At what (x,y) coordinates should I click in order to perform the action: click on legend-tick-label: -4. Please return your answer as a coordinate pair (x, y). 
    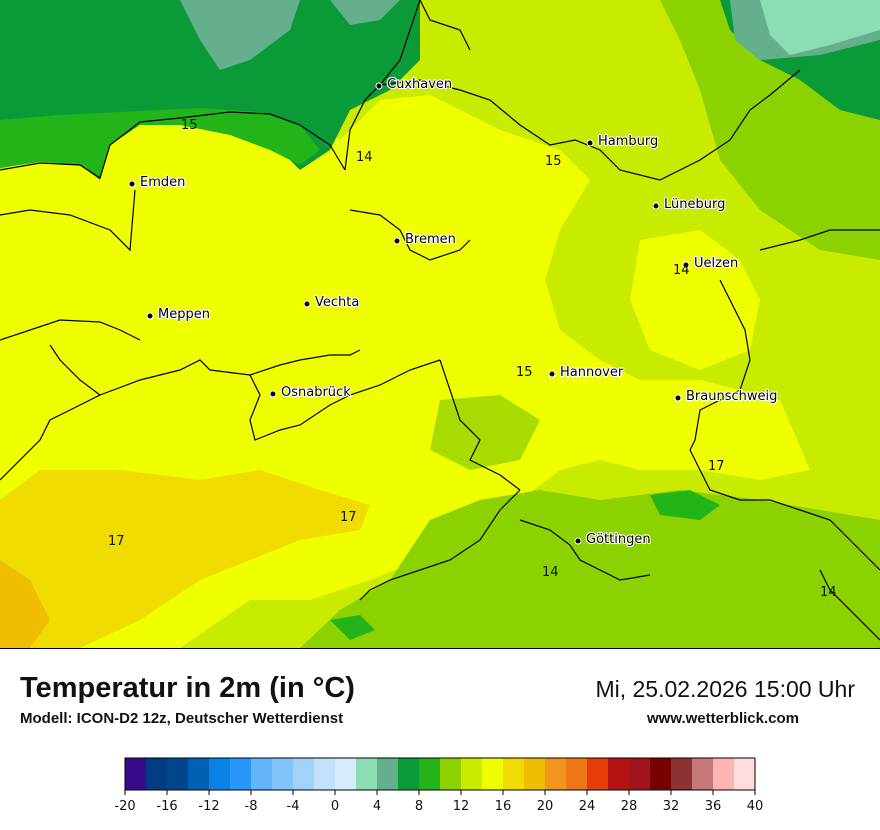
    Looking at the image, I should click on (293, 806).